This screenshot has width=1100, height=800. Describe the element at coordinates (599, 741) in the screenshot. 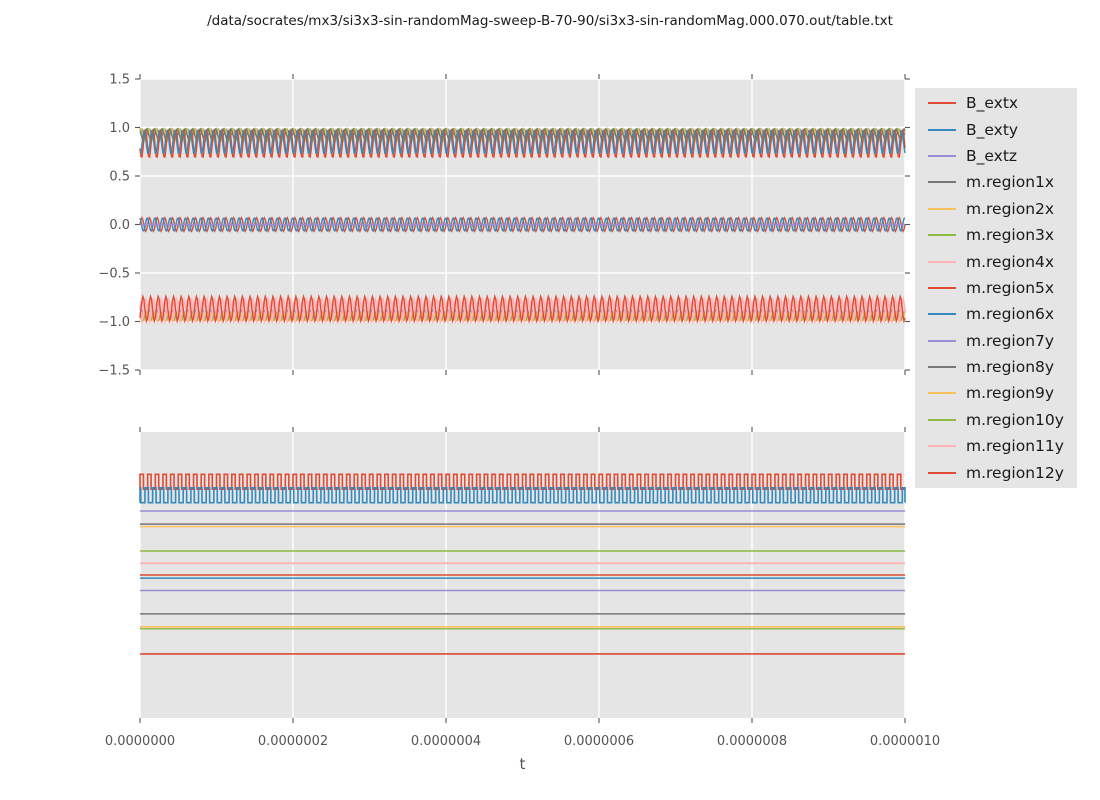

I see `x-tick-label-3: 0.0000006` at that location.